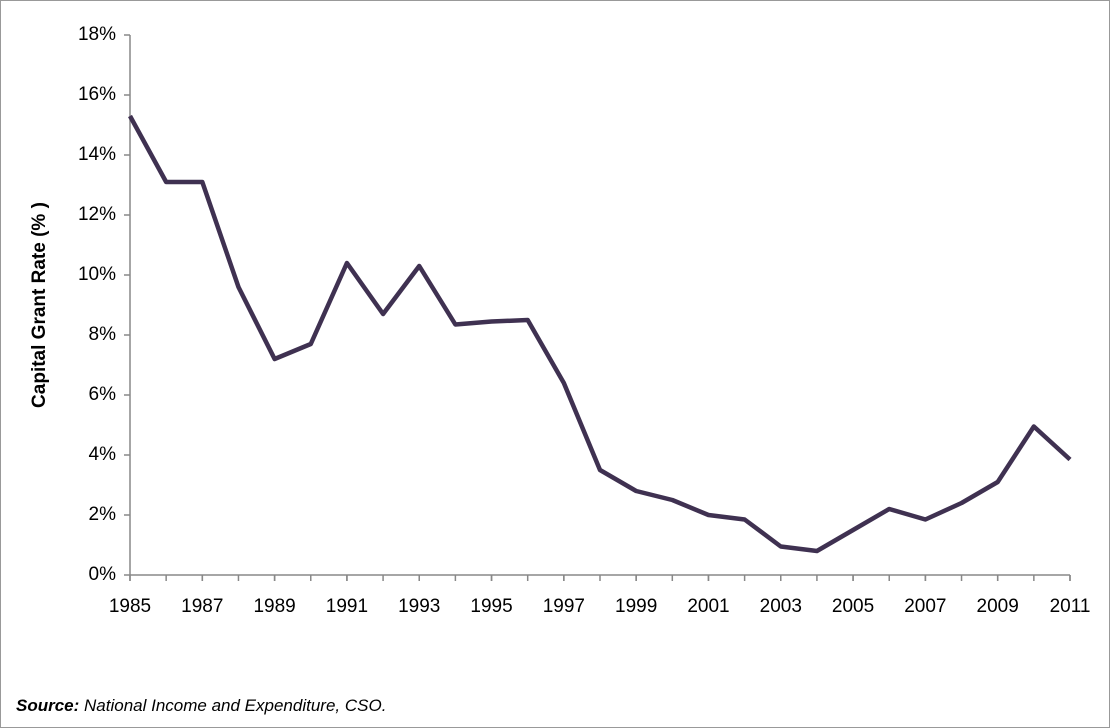 This screenshot has height=728, width=1110. What do you see at coordinates (998, 606) in the screenshot?
I see `x-tick-label: 2009` at bounding box center [998, 606].